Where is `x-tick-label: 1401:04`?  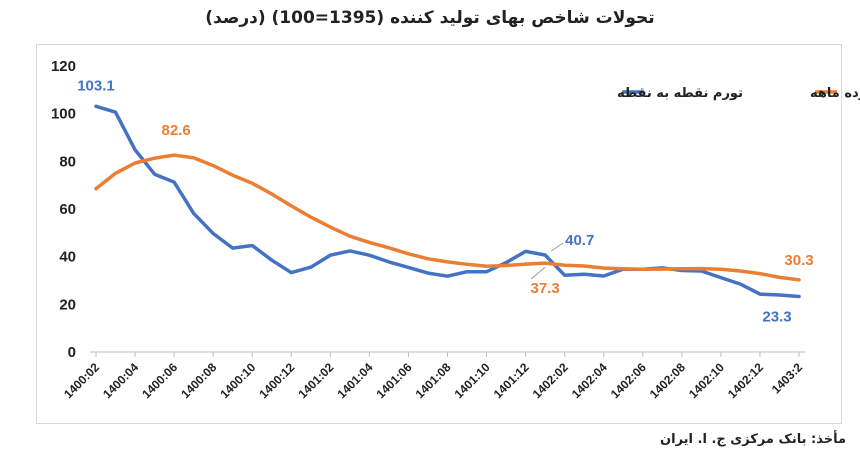 x-tick-label: 1401:04 is located at coordinates (354, 380).